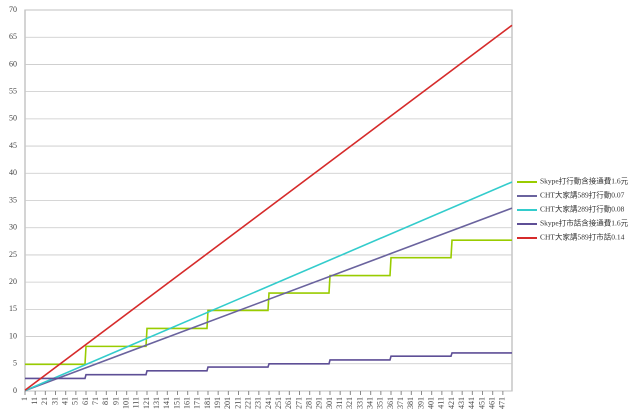 This screenshot has width=640, height=419. What do you see at coordinates (309, 403) in the screenshot?
I see `x-tick-label: 281` at bounding box center [309, 403].